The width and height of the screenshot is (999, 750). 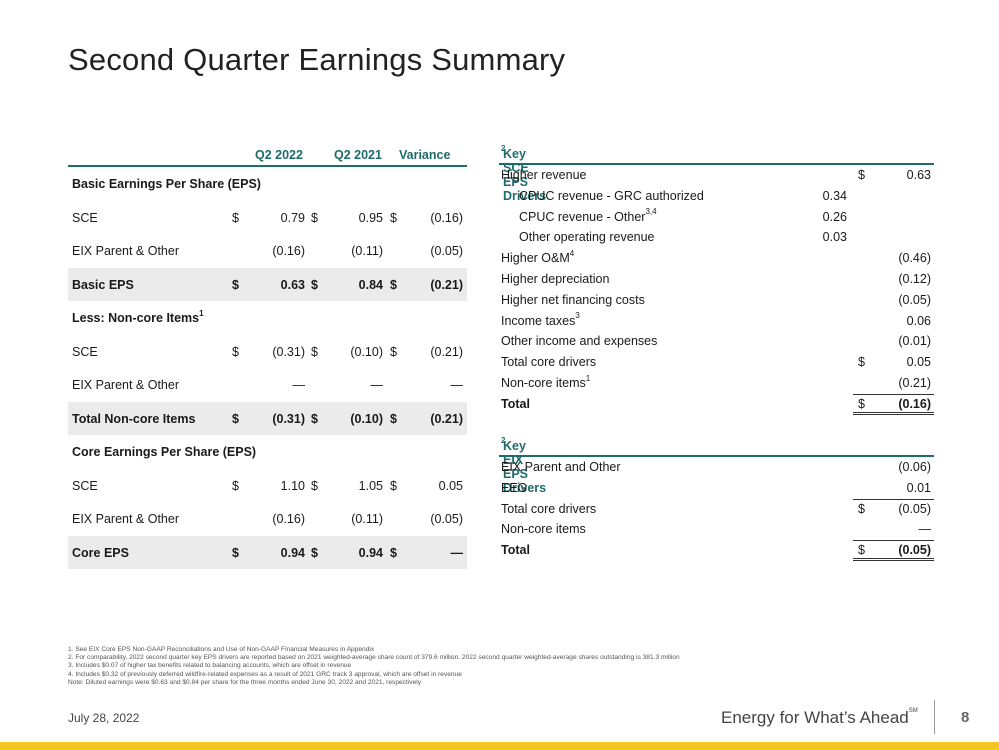 What do you see at coordinates (716, 529) in the screenshot?
I see `eix-driver-row: Non-core items —` at bounding box center [716, 529].